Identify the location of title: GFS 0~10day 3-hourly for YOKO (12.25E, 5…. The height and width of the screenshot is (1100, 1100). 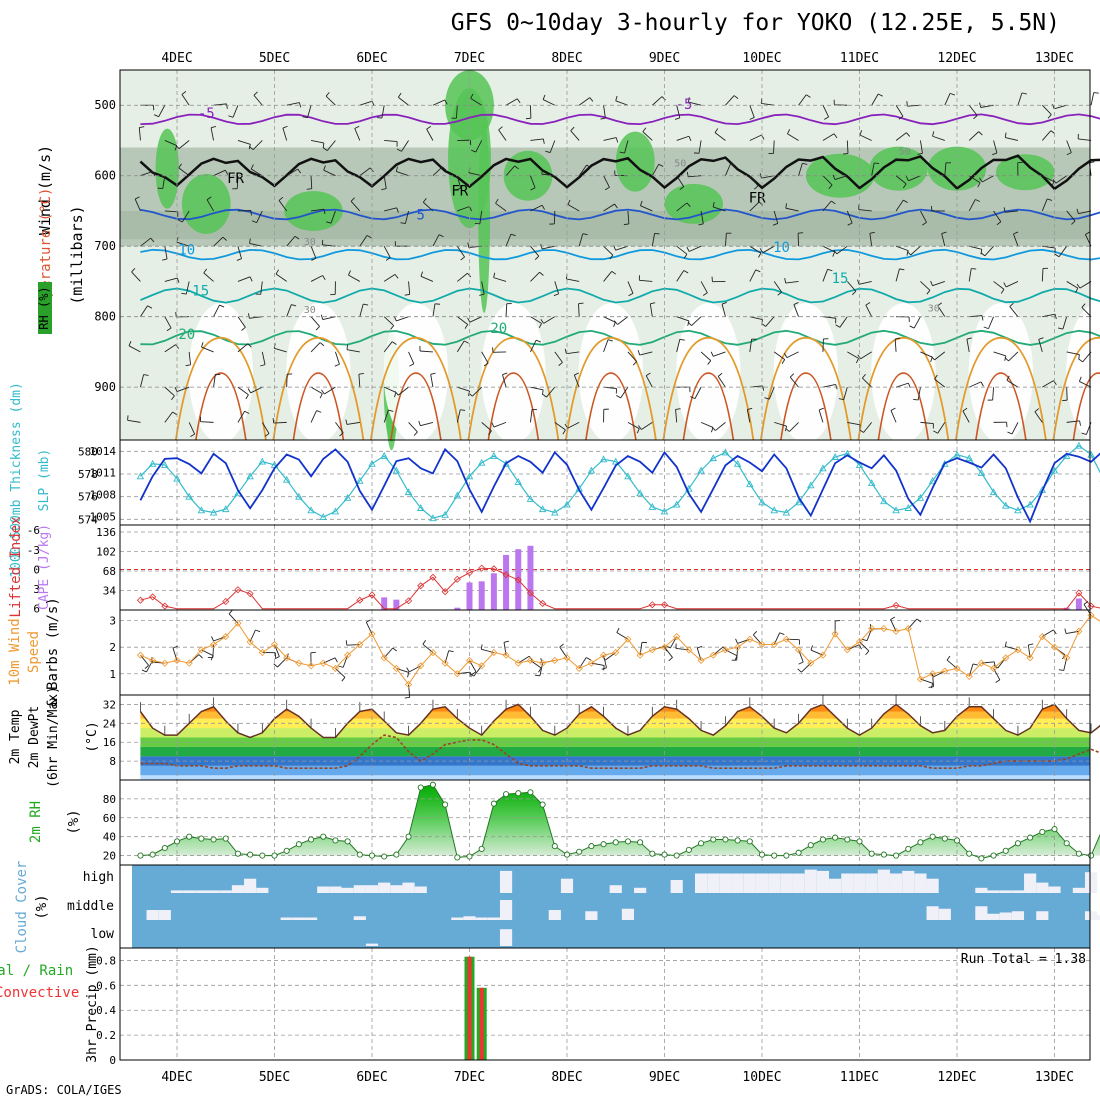
(755, 23).